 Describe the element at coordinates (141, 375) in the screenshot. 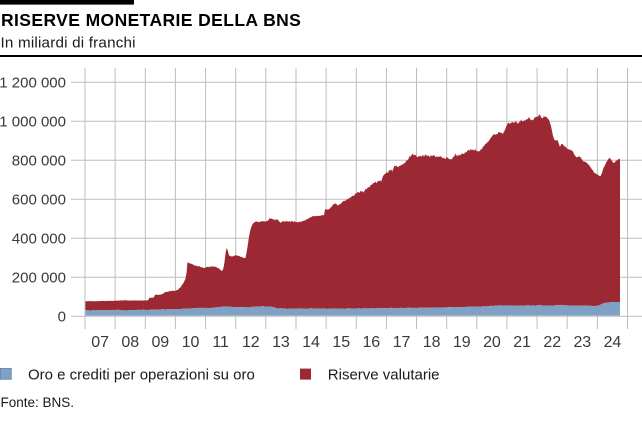

I see `svg-text:Oro e crediti per operazioni s: Oro e crediti per operazioni su oro` at that location.